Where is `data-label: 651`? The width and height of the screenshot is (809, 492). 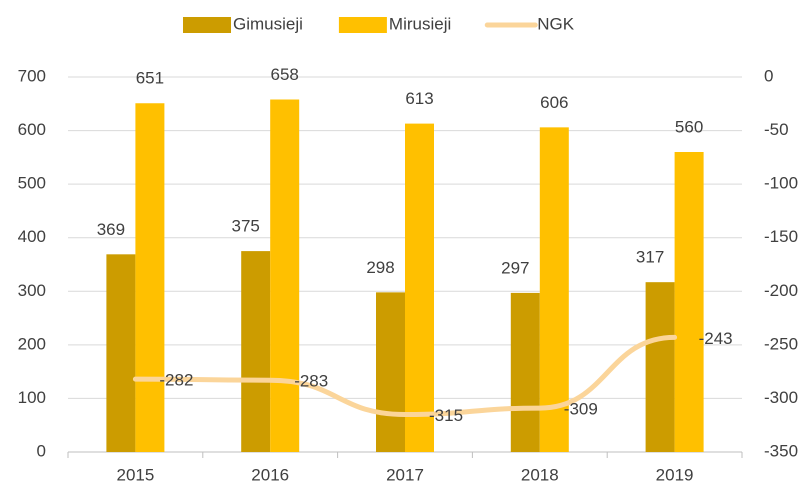
data-label: 651 is located at coordinates (150, 78).